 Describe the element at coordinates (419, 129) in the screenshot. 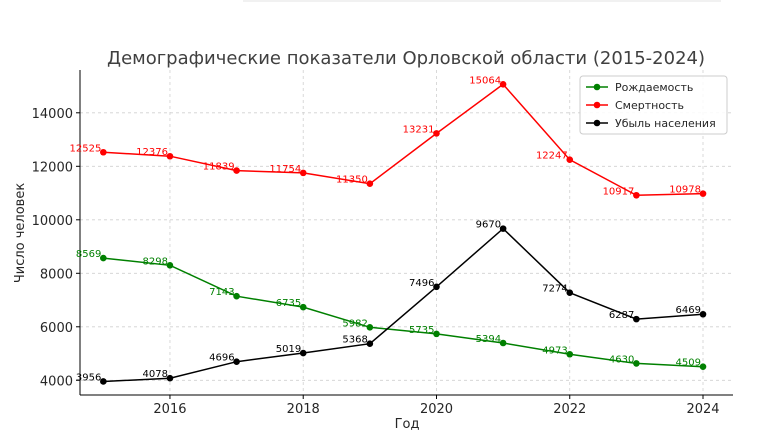

I see `data-label: 13231` at that location.